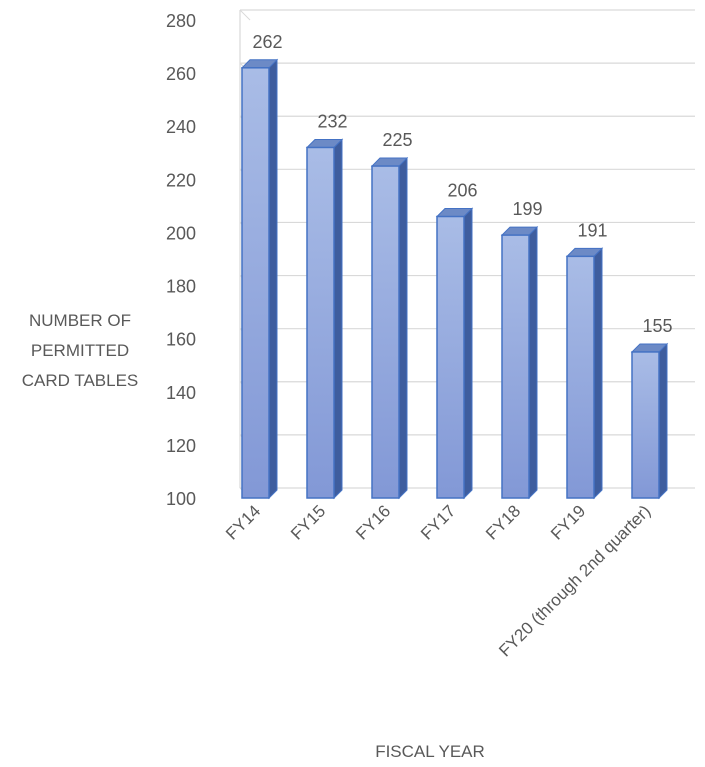 The width and height of the screenshot is (705, 767). I want to click on x-tick-label: FY18, so click(503, 522).